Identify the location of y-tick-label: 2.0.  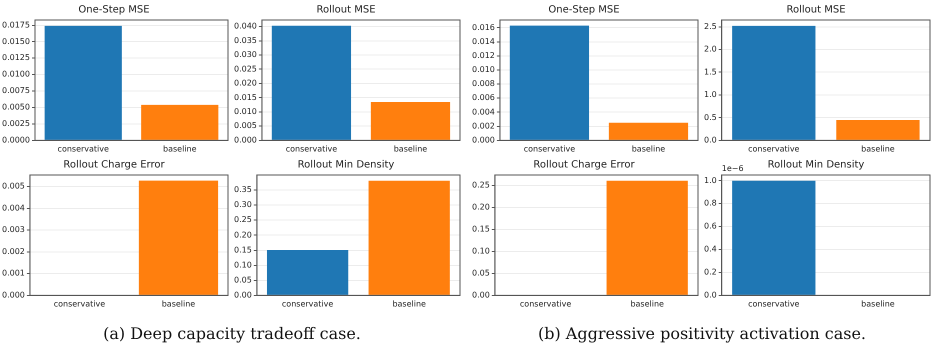
(710, 49).